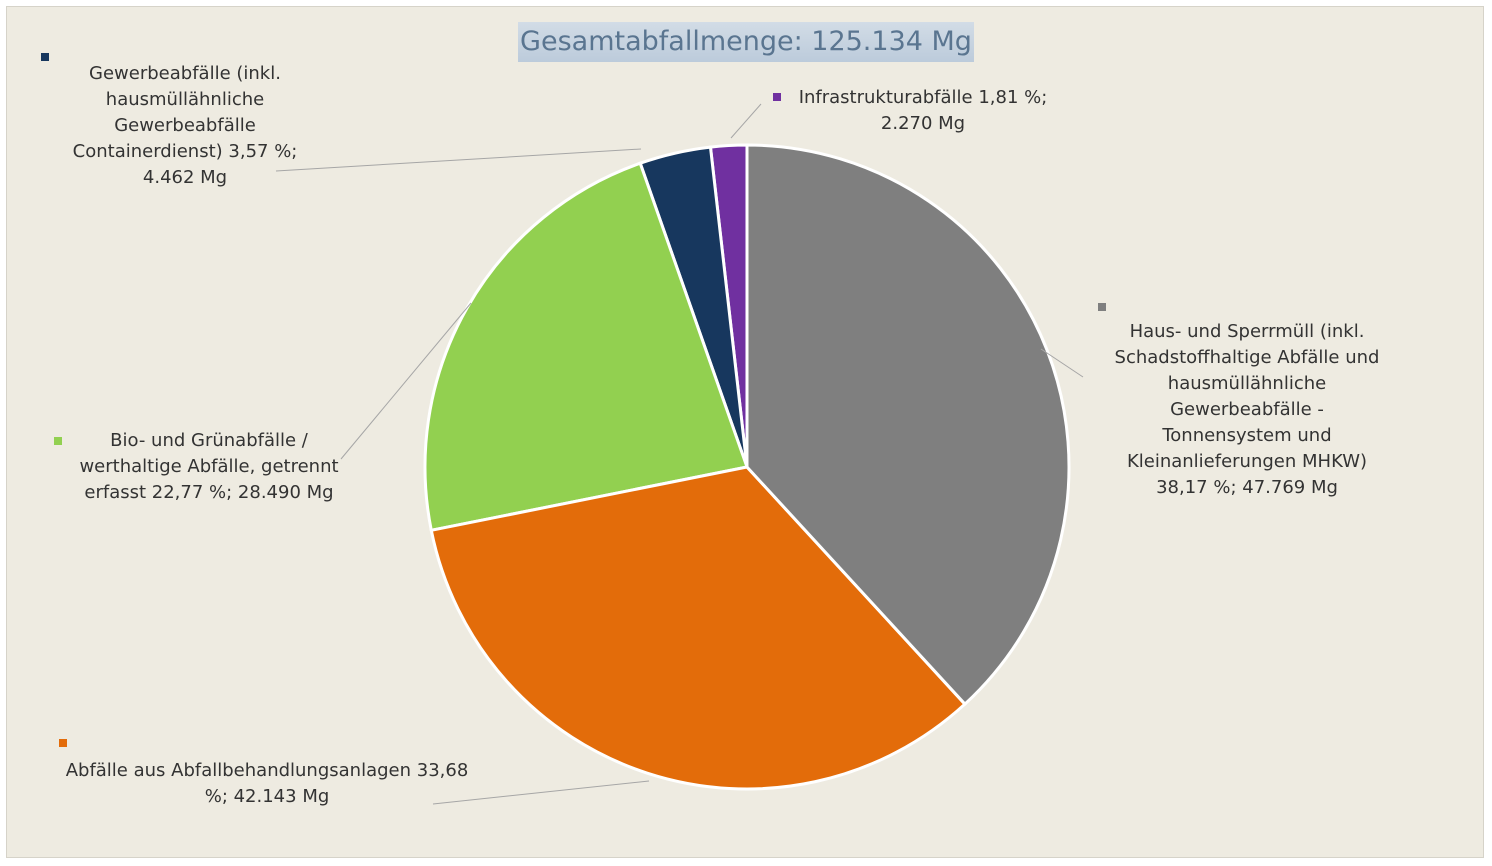 The height and width of the screenshot is (866, 1492). Describe the element at coordinates (964, 110) in the screenshot. I see `value-label: 1,81 %; 2.270 Mg` at that location.